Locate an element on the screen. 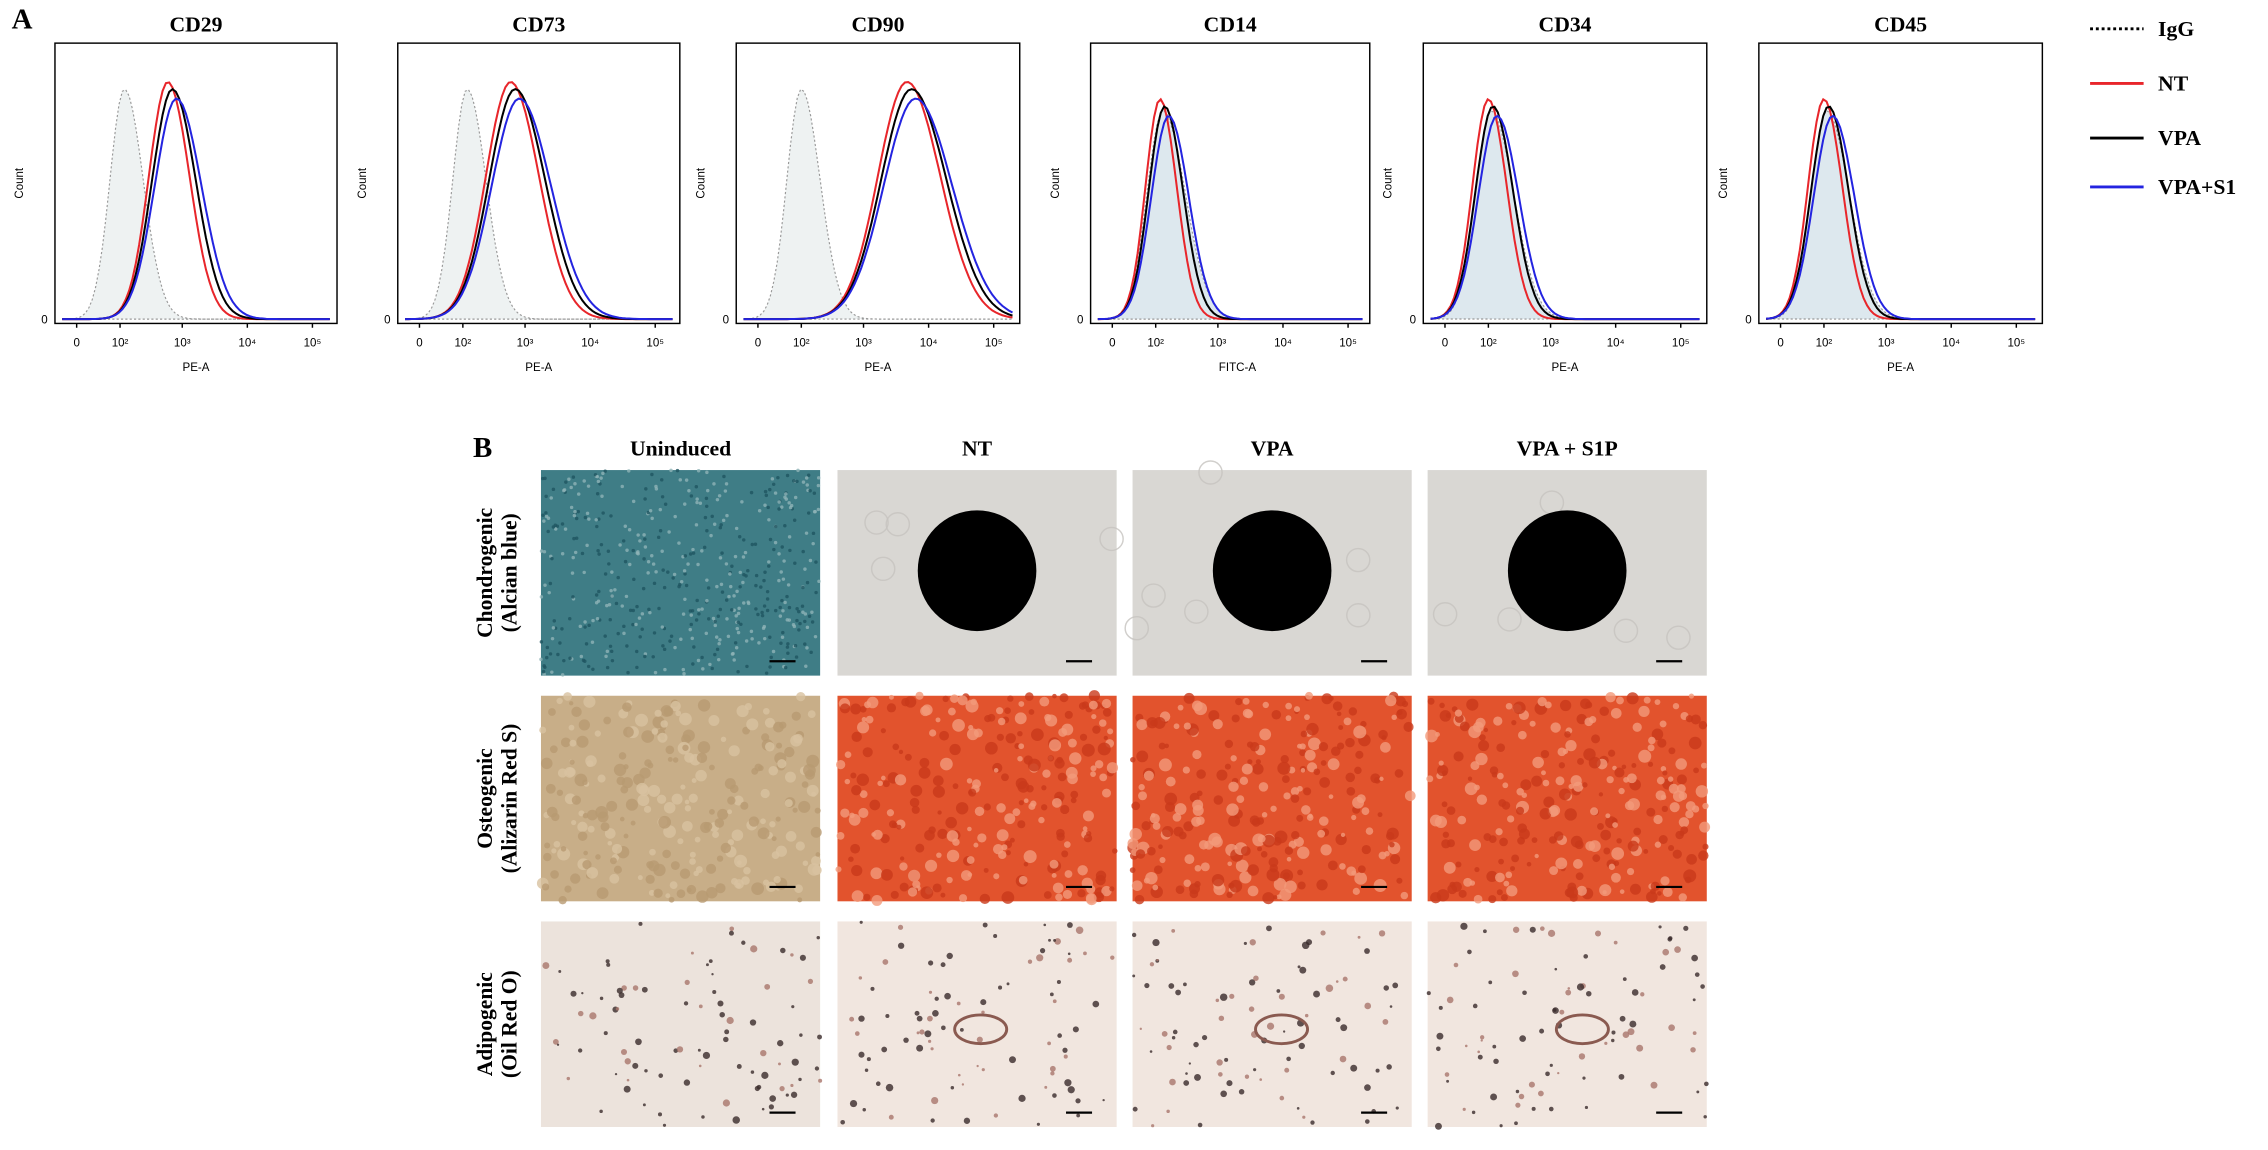  x-tick-label: 10² is located at coordinates (1824, 343).